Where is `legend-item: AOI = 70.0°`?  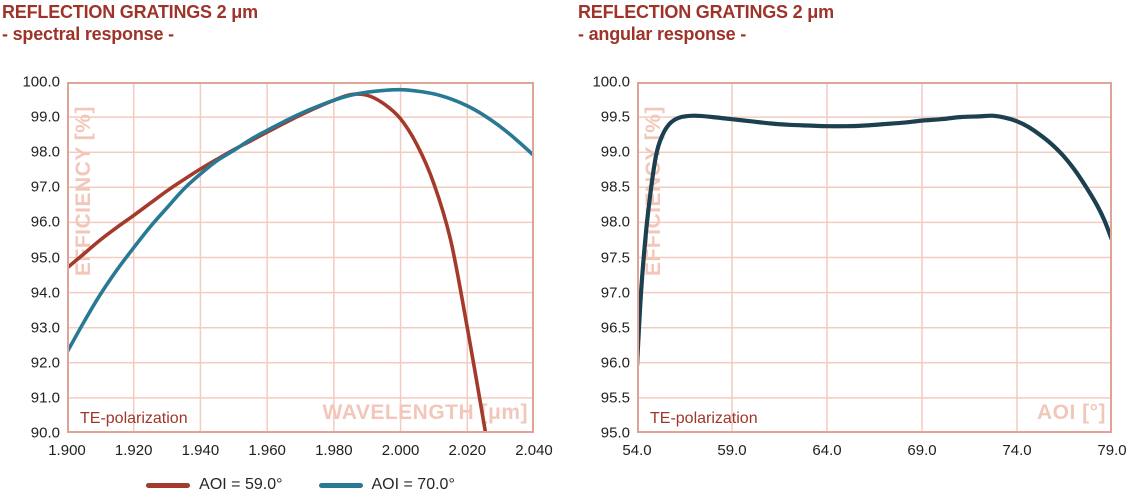
legend-item: AOI = 70.0° is located at coordinates (386, 485).